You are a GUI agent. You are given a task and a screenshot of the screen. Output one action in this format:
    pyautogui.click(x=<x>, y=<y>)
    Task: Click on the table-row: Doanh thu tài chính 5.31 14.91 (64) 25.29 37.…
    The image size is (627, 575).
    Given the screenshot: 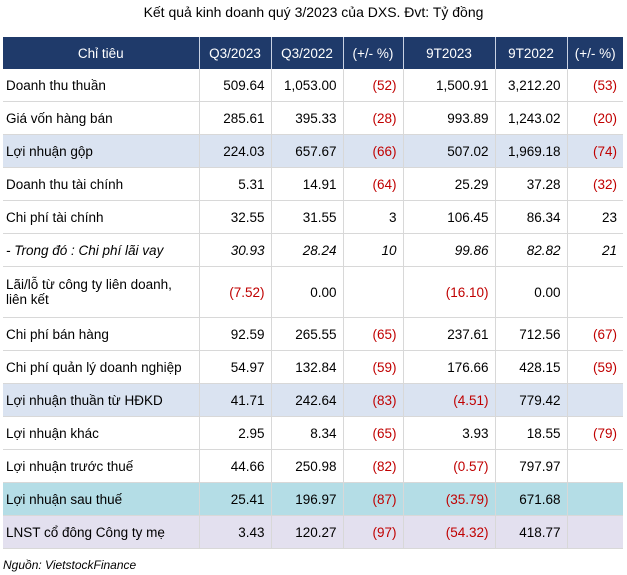 What is the action you would take?
    pyautogui.click(x=313, y=184)
    